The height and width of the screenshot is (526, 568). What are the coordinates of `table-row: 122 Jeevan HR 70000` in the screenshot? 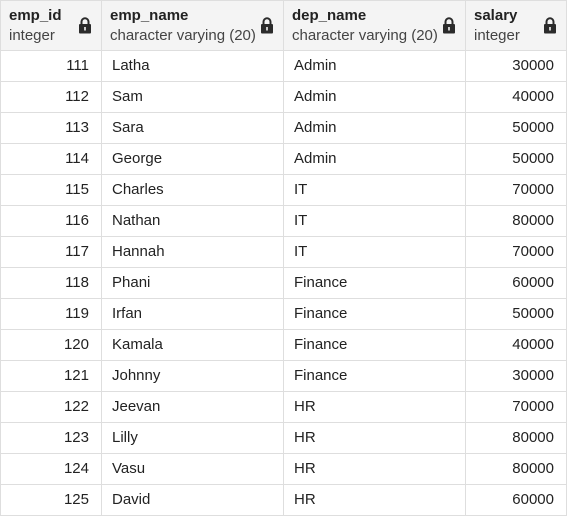 It's located at (283, 407).